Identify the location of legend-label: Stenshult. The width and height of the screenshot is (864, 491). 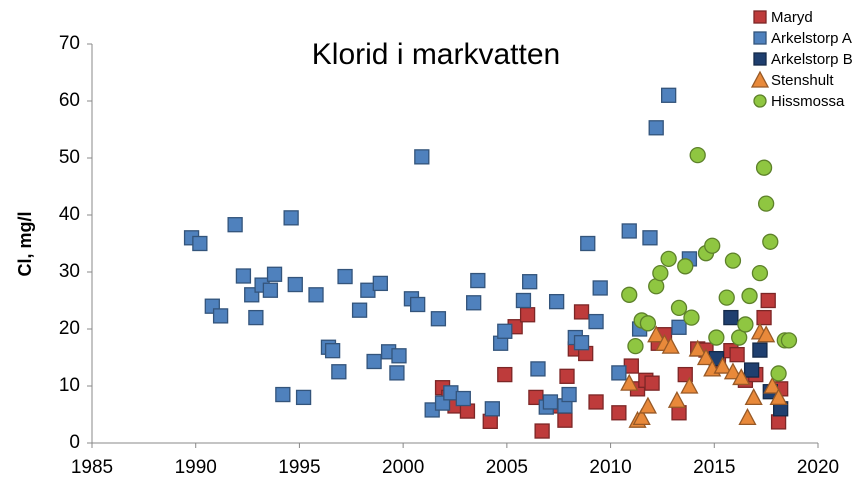
(802, 80).